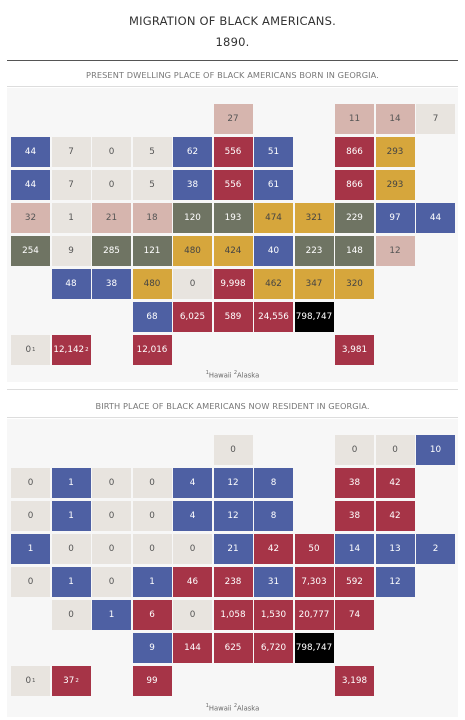 This screenshot has width=465, height=720. What do you see at coordinates (69, 350) in the screenshot?
I see `tile-value: 12,142` at bounding box center [69, 350].